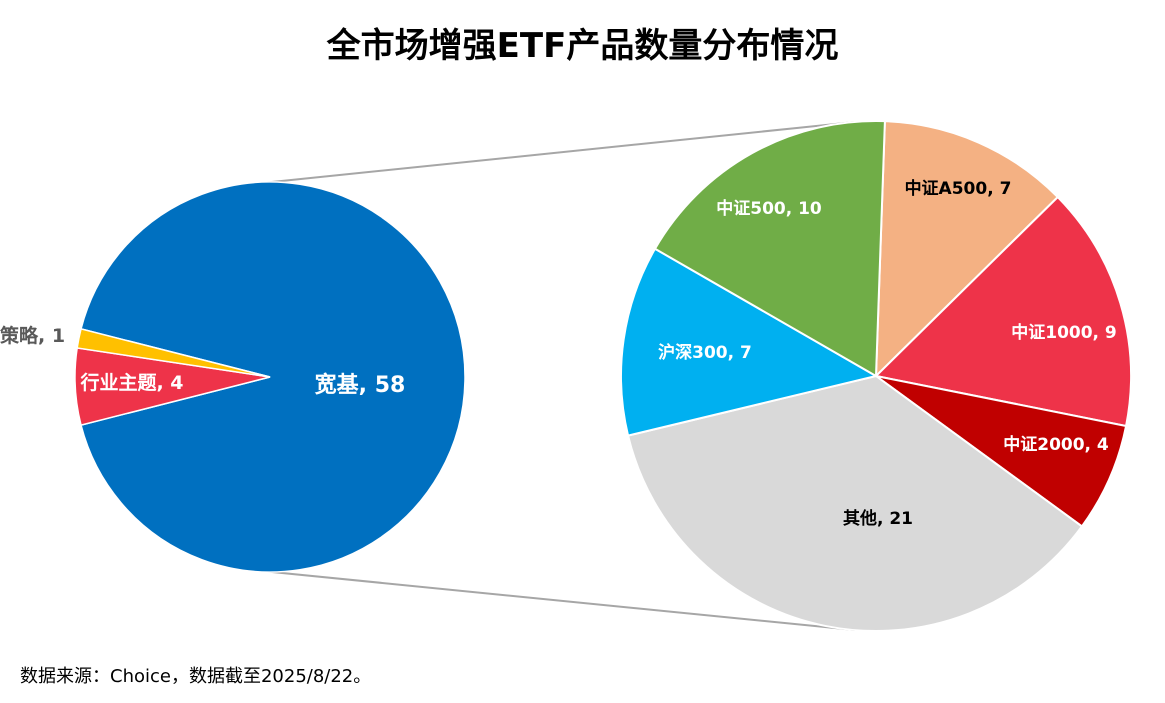  I want to click on connector-line-top, so click(558, 152).